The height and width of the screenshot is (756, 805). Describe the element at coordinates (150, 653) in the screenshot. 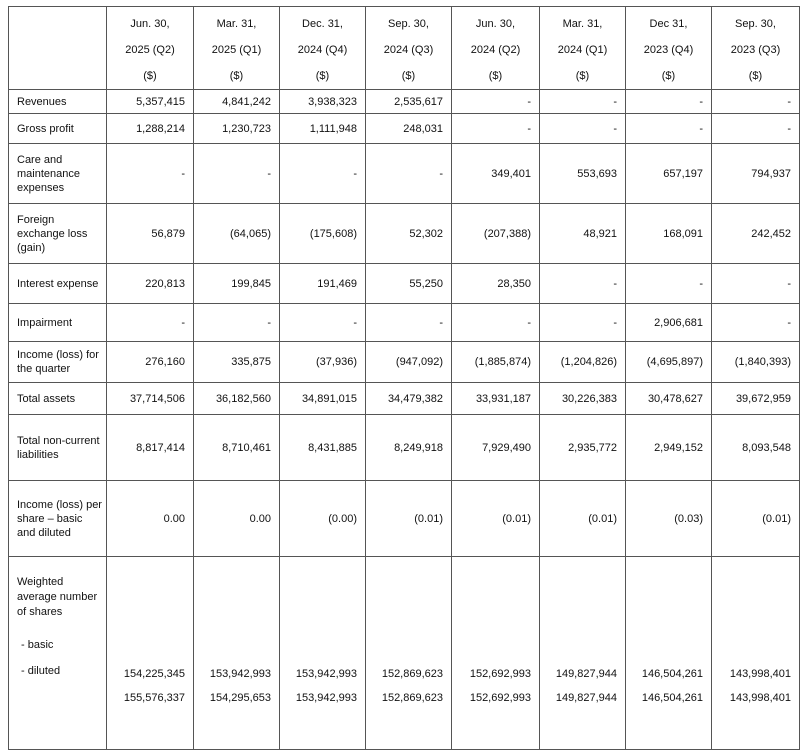

I see `value-cell: 154,225,345 155,576,337` at that location.